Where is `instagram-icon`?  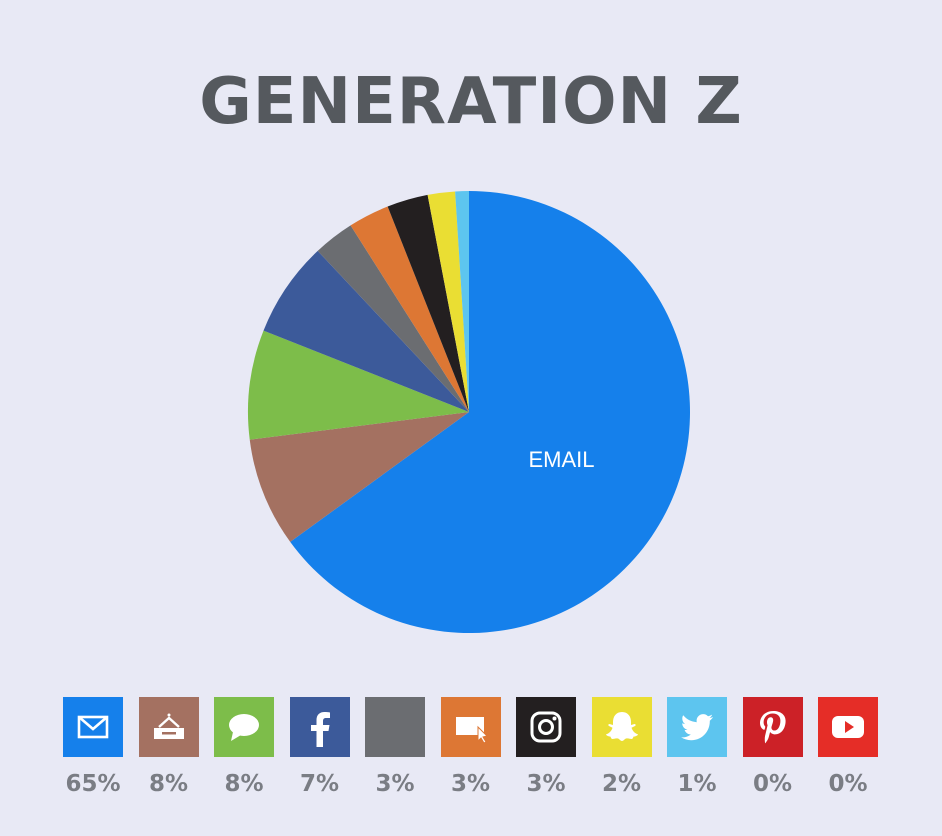 instagram-icon is located at coordinates (546, 727).